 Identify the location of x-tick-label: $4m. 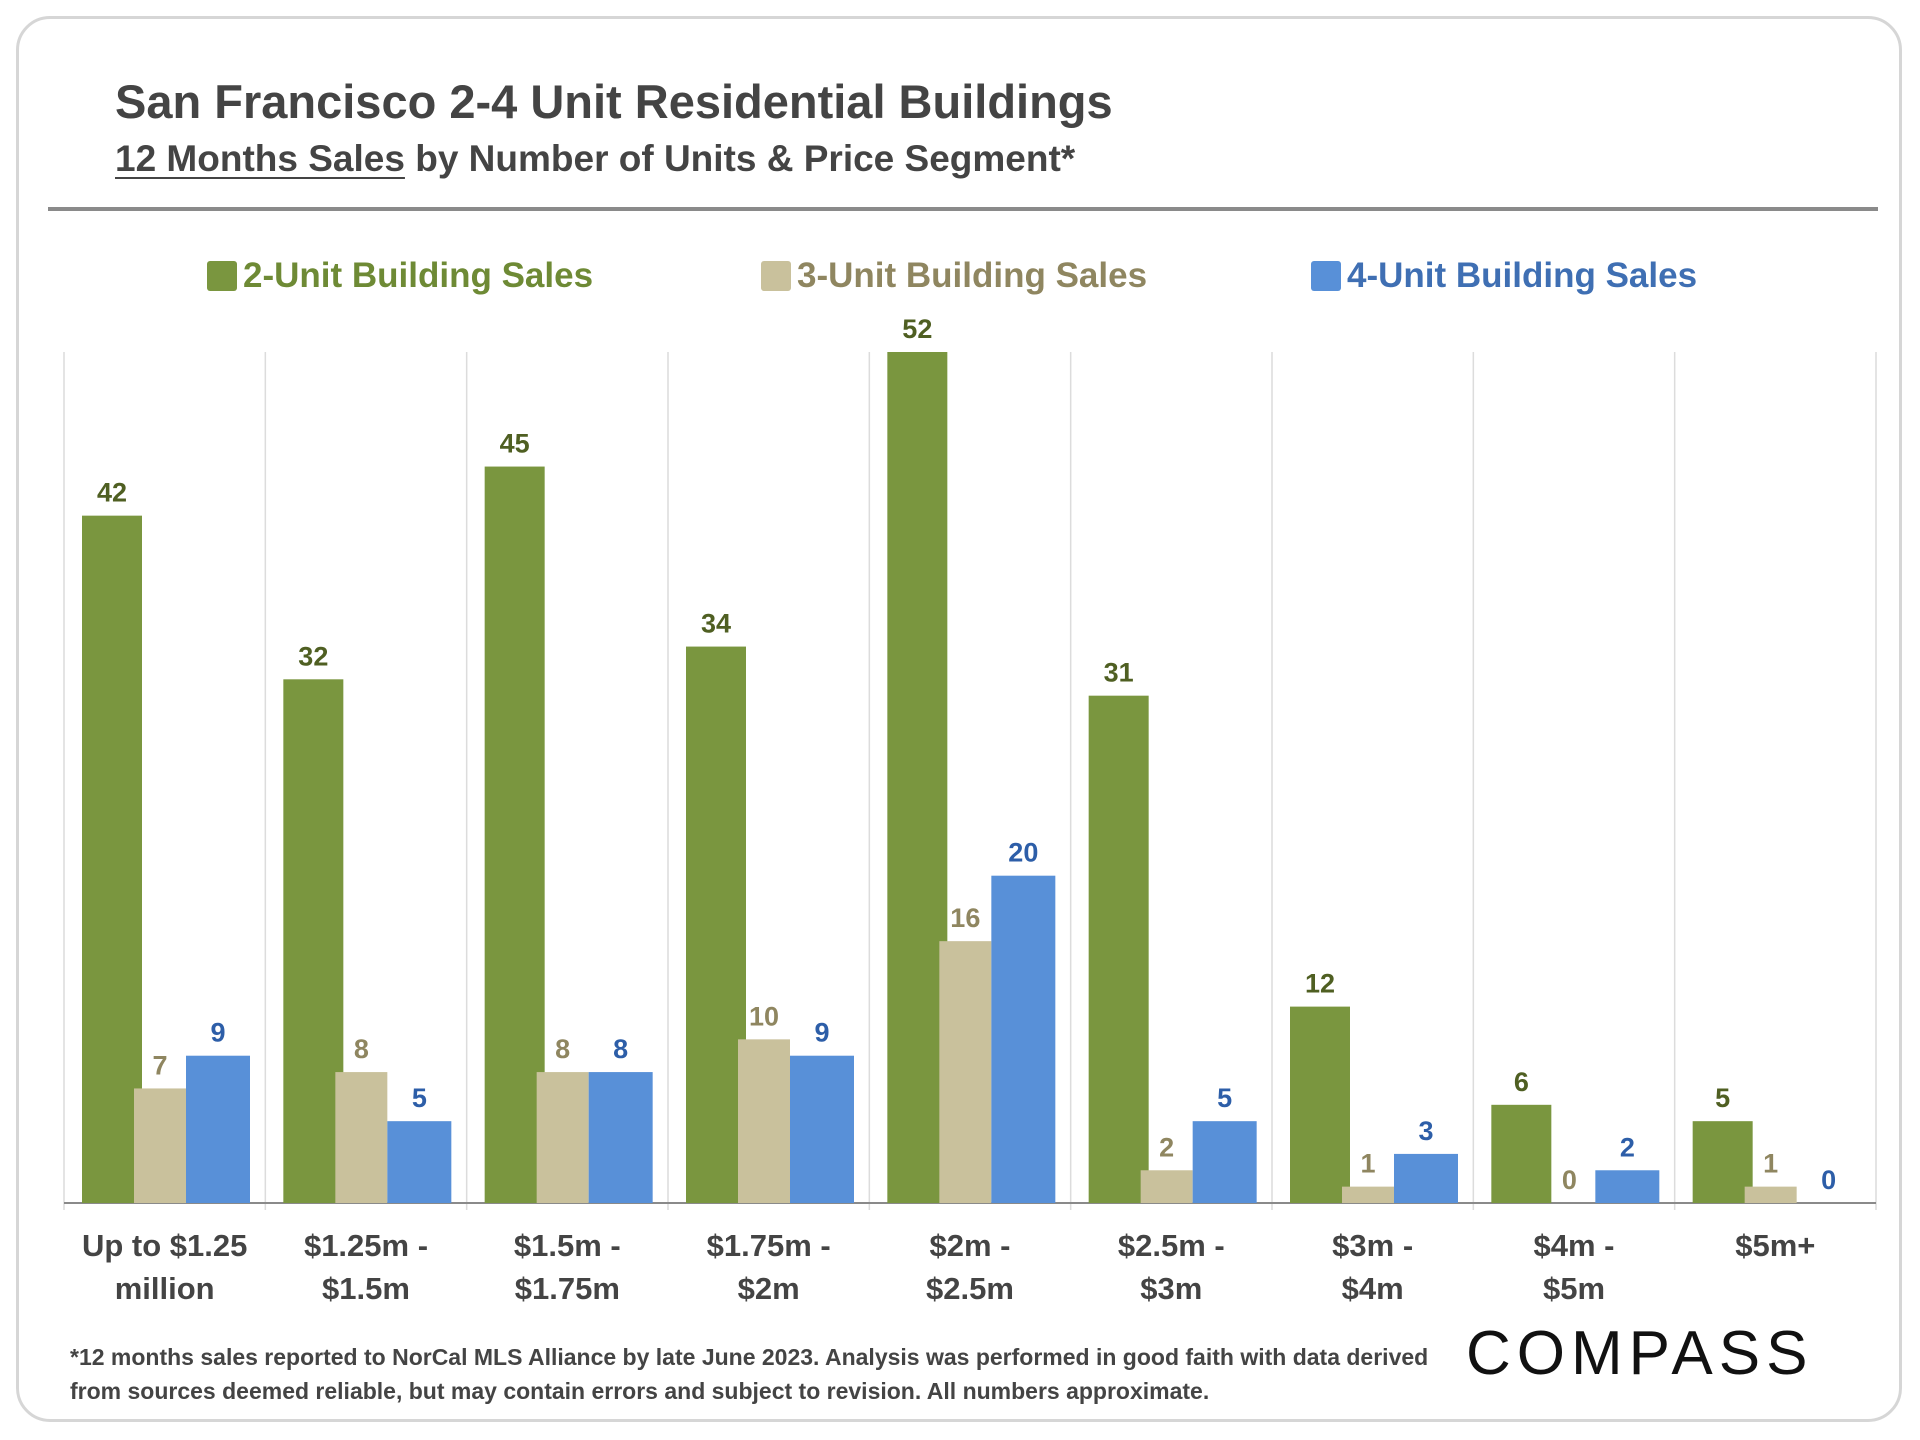
(1373, 1288).